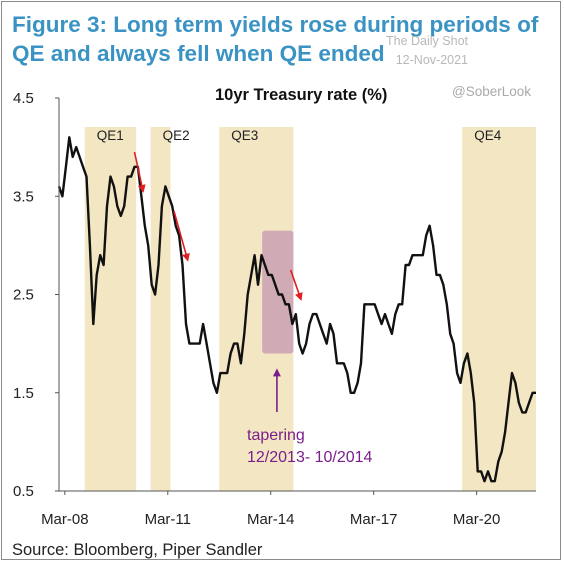 The width and height of the screenshot is (564, 563). What do you see at coordinates (301, 95) in the screenshot?
I see `chart-title: 10yr Treasury rate (%)` at bounding box center [301, 95].